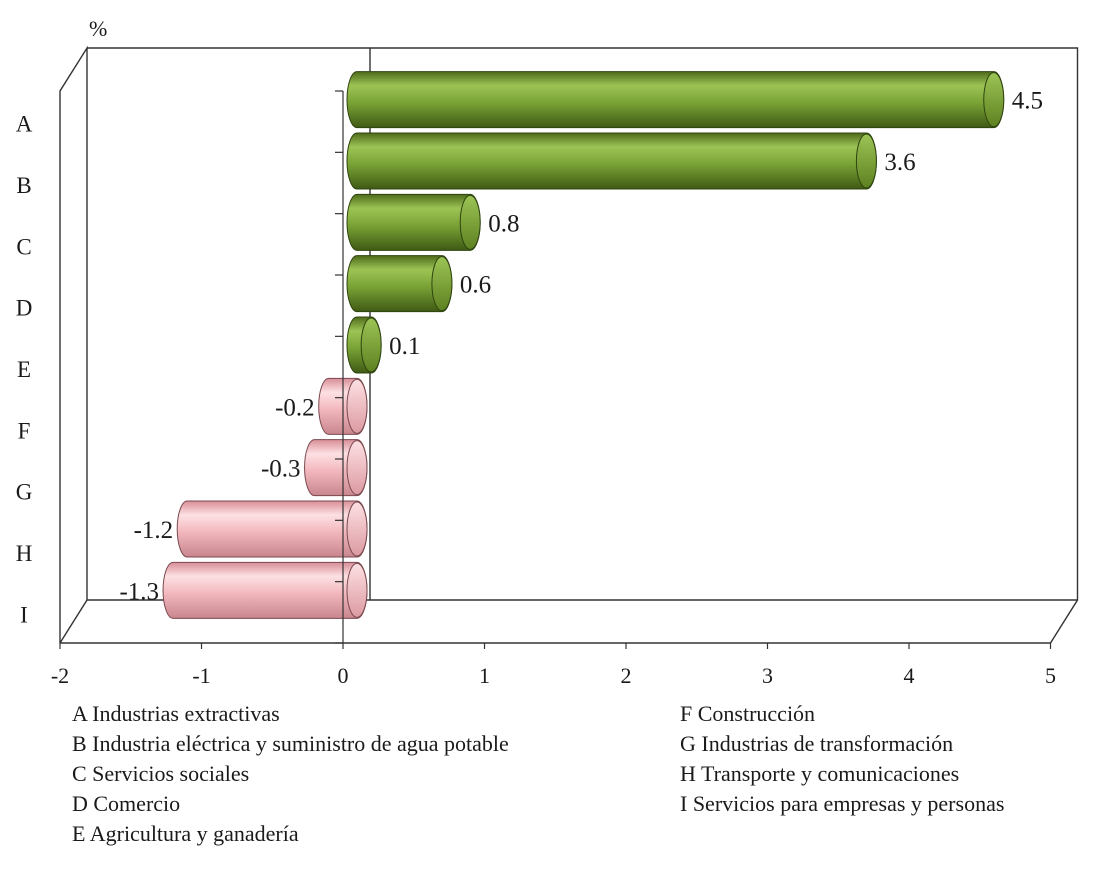 This screenshot has width=1099, height=869. I want to click on value-label-B: 3.6, so click(899, 162).